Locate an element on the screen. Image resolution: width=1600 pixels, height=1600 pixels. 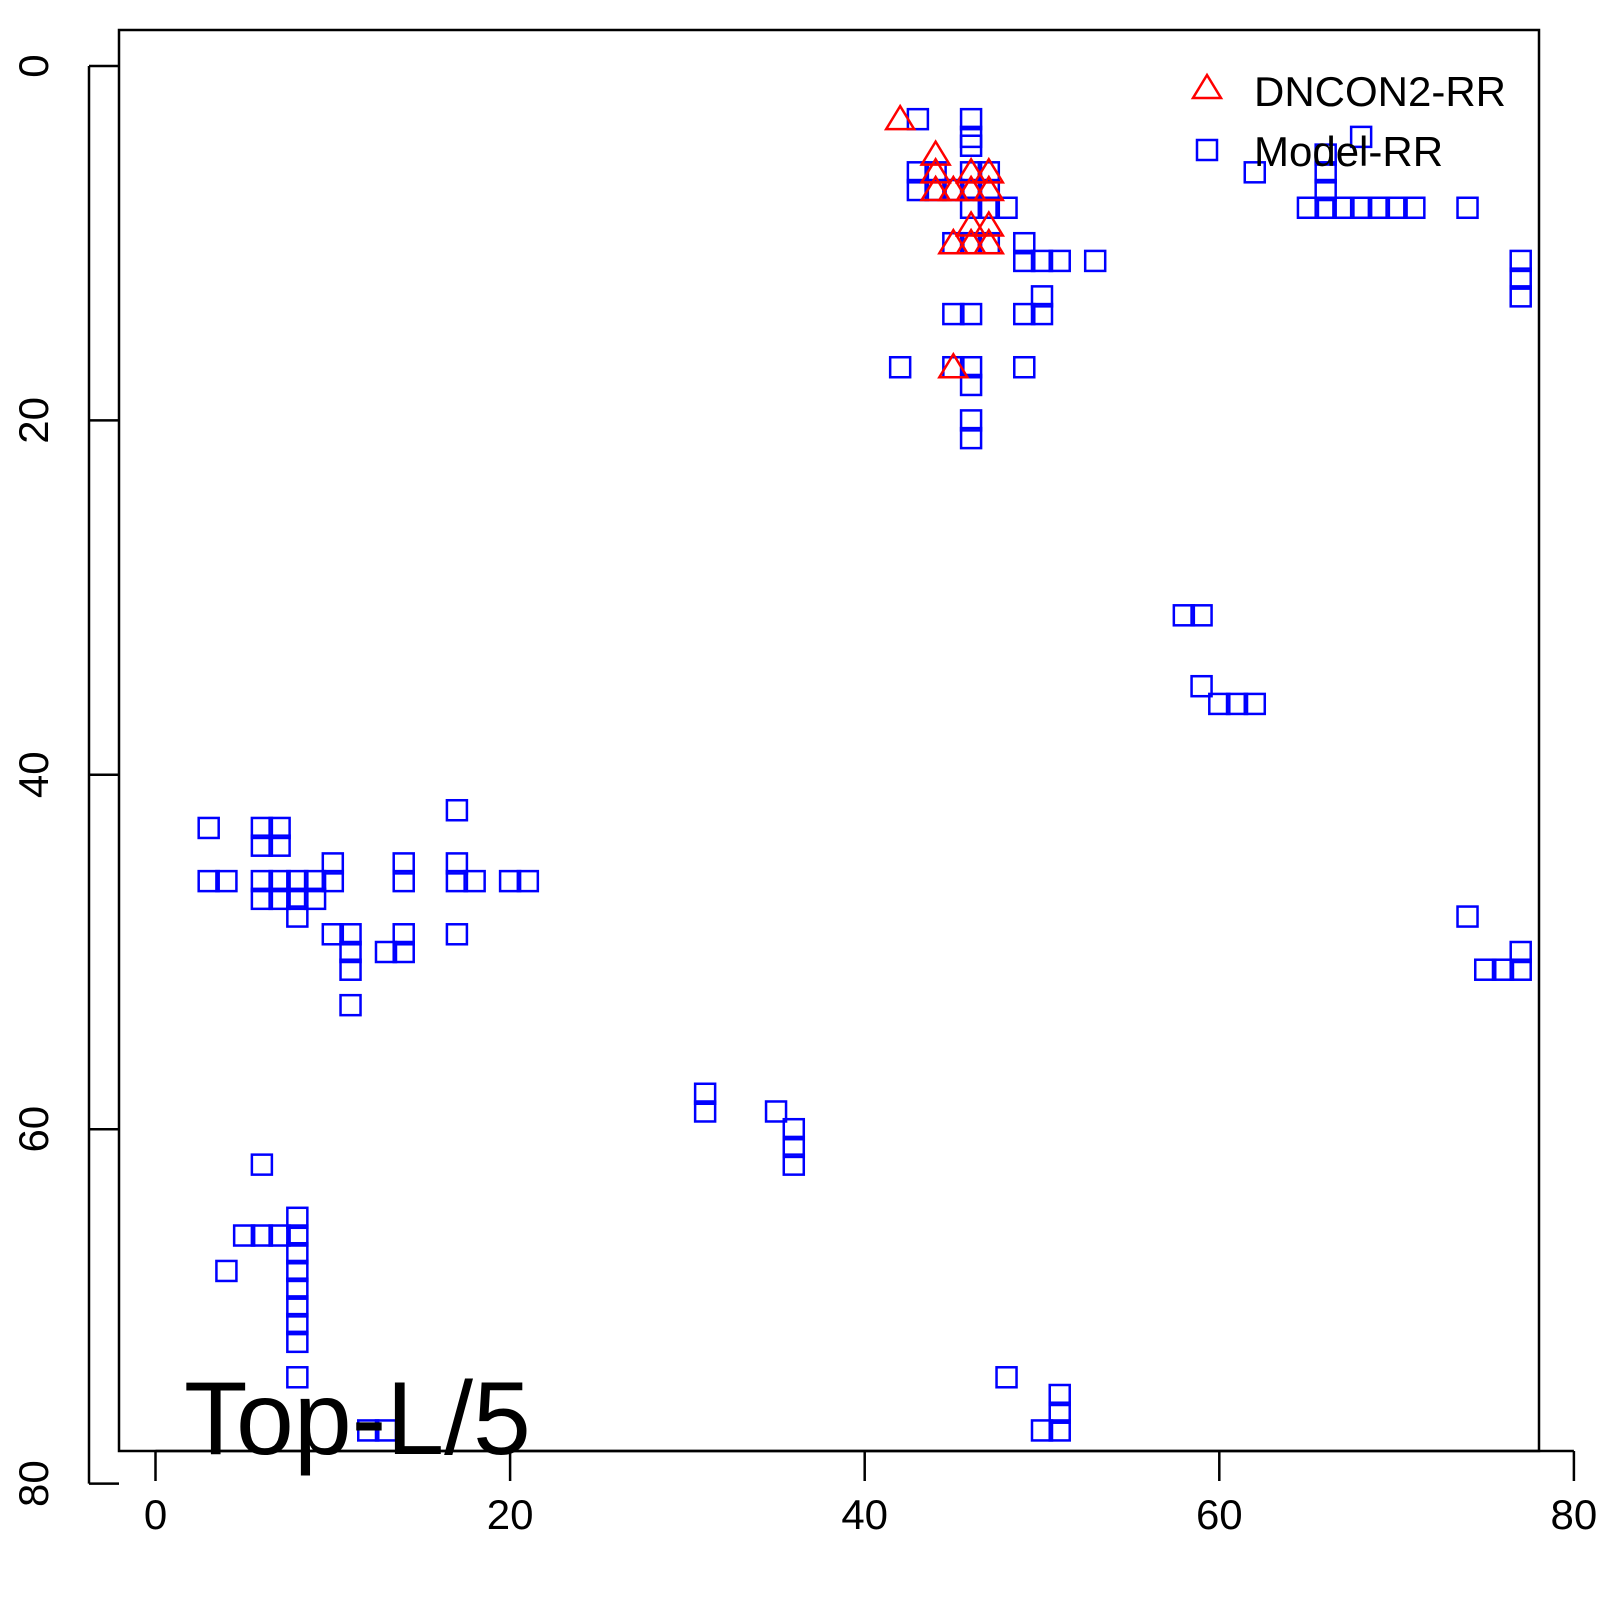
legend-triangle-icon is located at coordinates (1207, 86).